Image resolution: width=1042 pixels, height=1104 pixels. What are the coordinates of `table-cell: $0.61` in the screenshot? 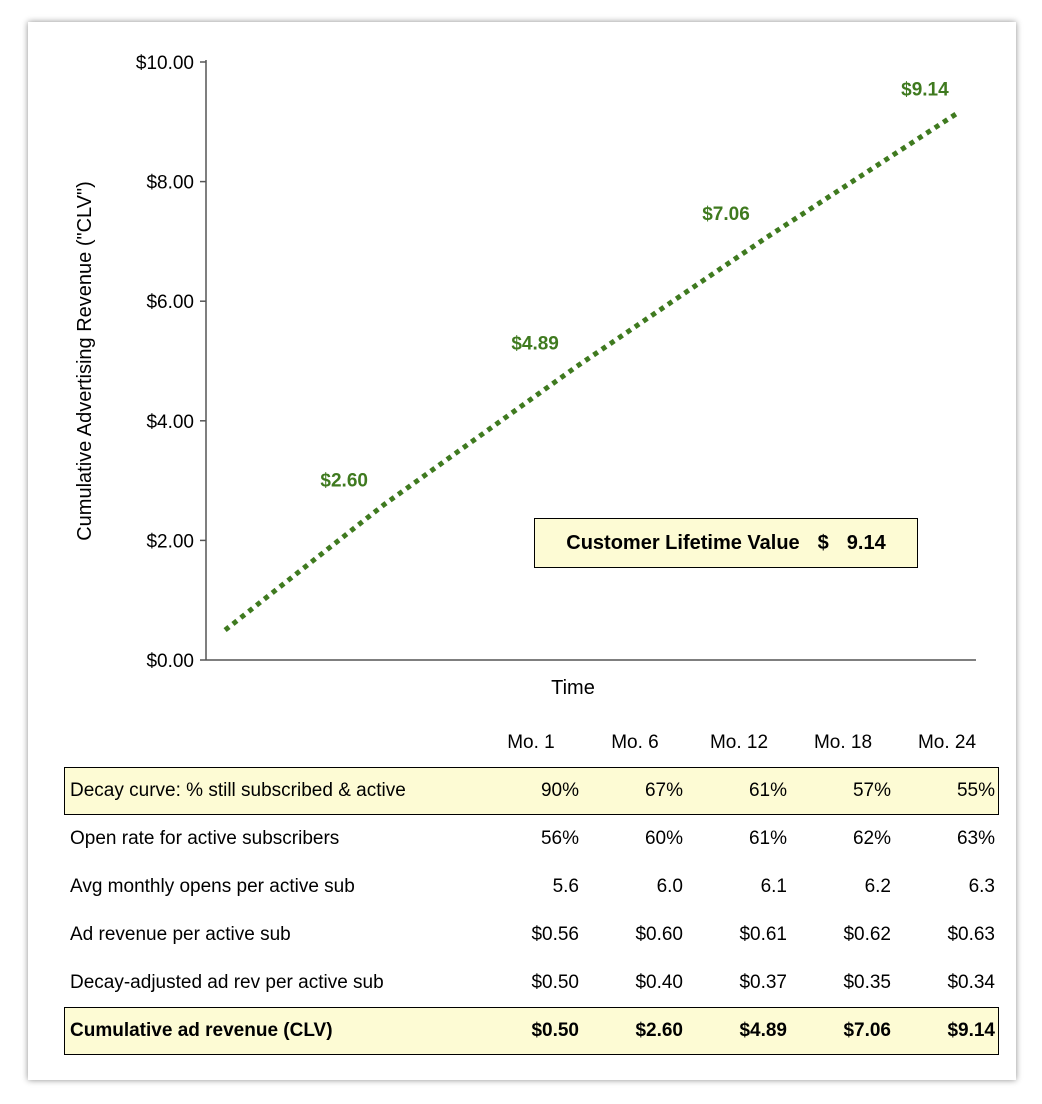 It's located at (763, 934).